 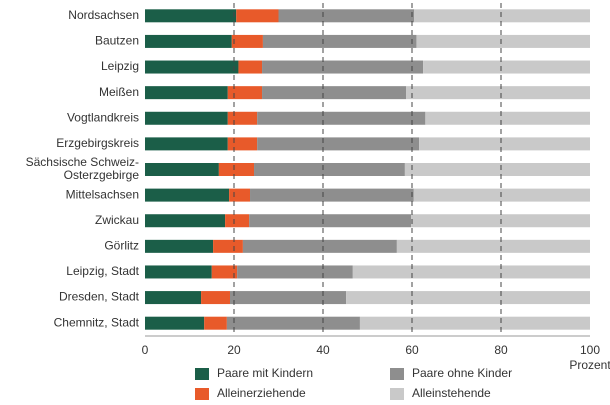 What do you see at coordinates (117, 220) in the screenshot?
I see `y-tick-label: Zwickau` at bounding box center [117, 220].